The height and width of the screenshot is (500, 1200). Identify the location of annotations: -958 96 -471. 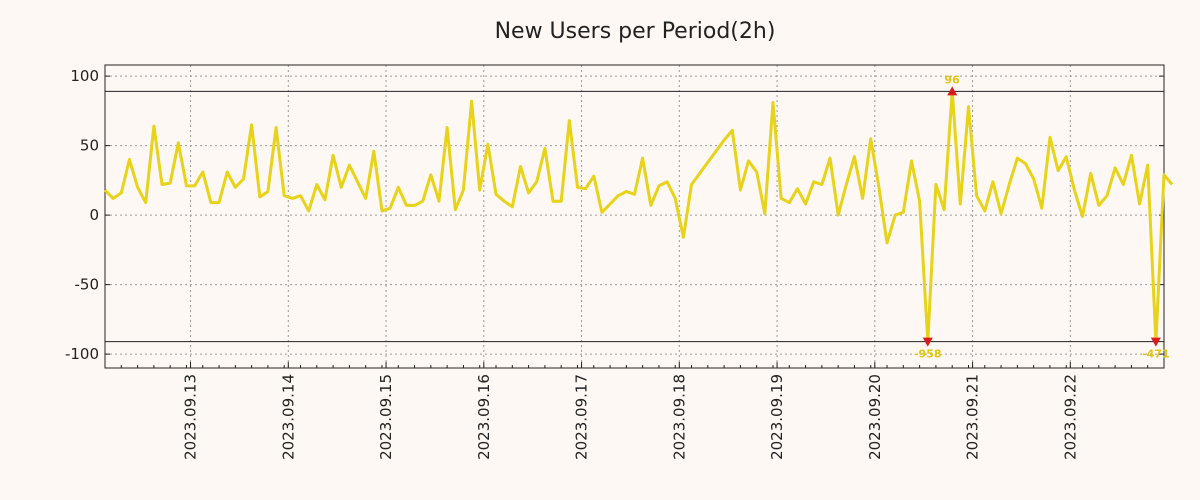
(1042, 216).